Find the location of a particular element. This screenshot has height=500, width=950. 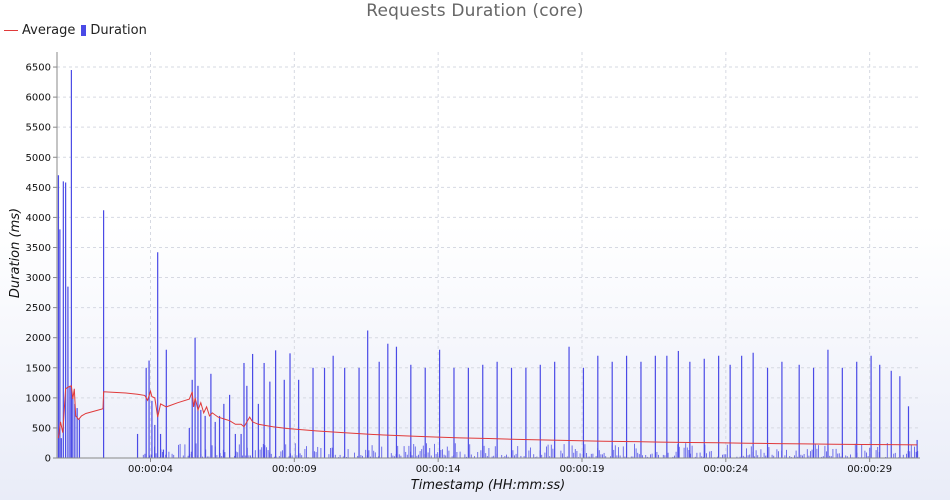

y-tick-label: 3000 is located at coordinates (38, 278).